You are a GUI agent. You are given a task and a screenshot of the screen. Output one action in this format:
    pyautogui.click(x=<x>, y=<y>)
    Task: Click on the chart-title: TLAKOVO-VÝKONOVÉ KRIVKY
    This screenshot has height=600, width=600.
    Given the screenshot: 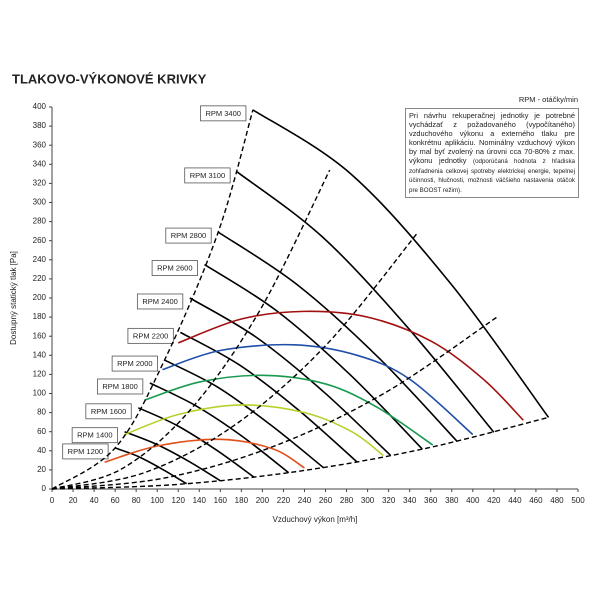 What is the action you would take?
    pyautogui.click(x=109, y=78)
    